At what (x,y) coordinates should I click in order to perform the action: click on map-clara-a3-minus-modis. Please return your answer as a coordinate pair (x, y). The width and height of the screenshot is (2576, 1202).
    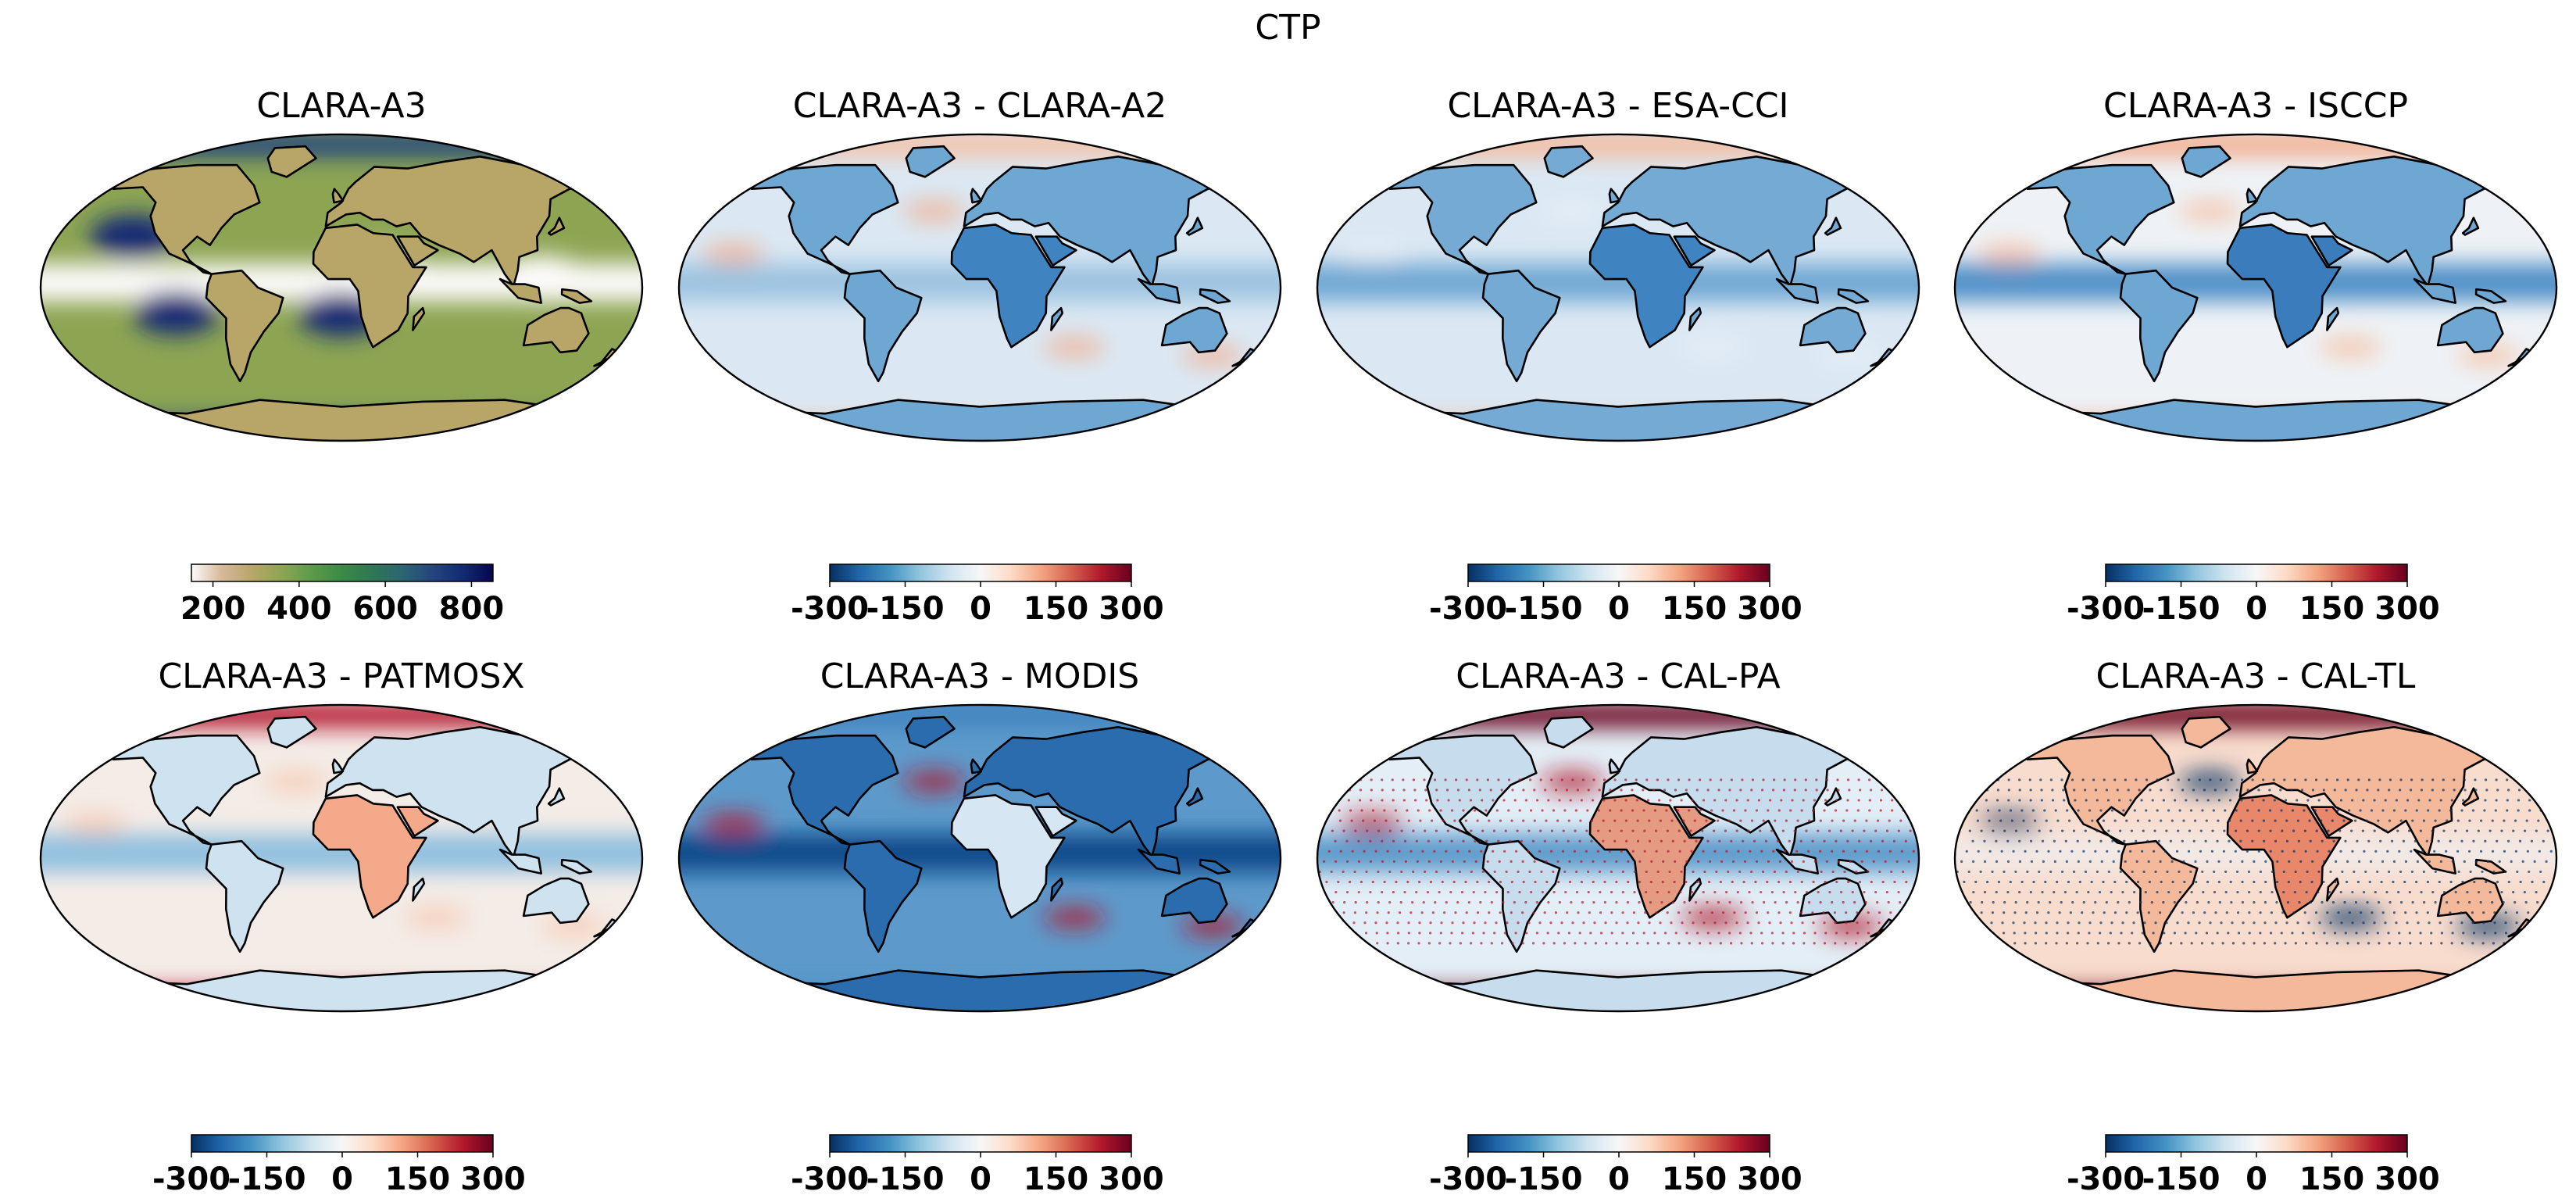
    Looking at the image, I should click on (980, 858).